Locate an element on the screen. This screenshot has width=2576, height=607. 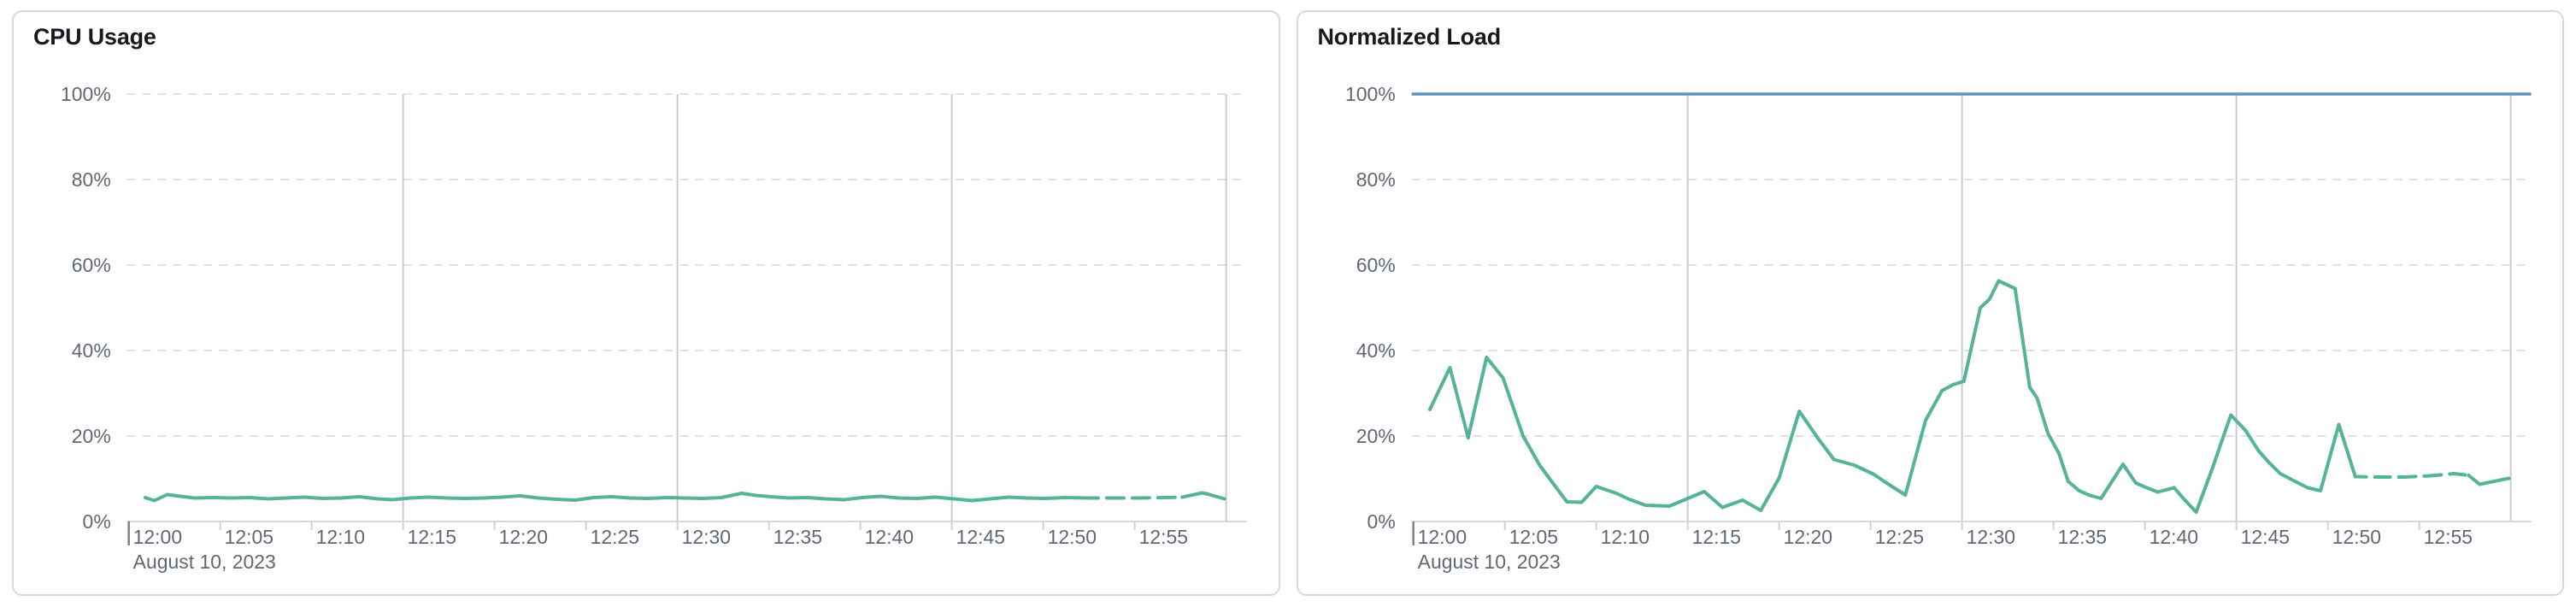
panel-title-cpu-usage: CPU Usage is located at coordinates (94, 37).